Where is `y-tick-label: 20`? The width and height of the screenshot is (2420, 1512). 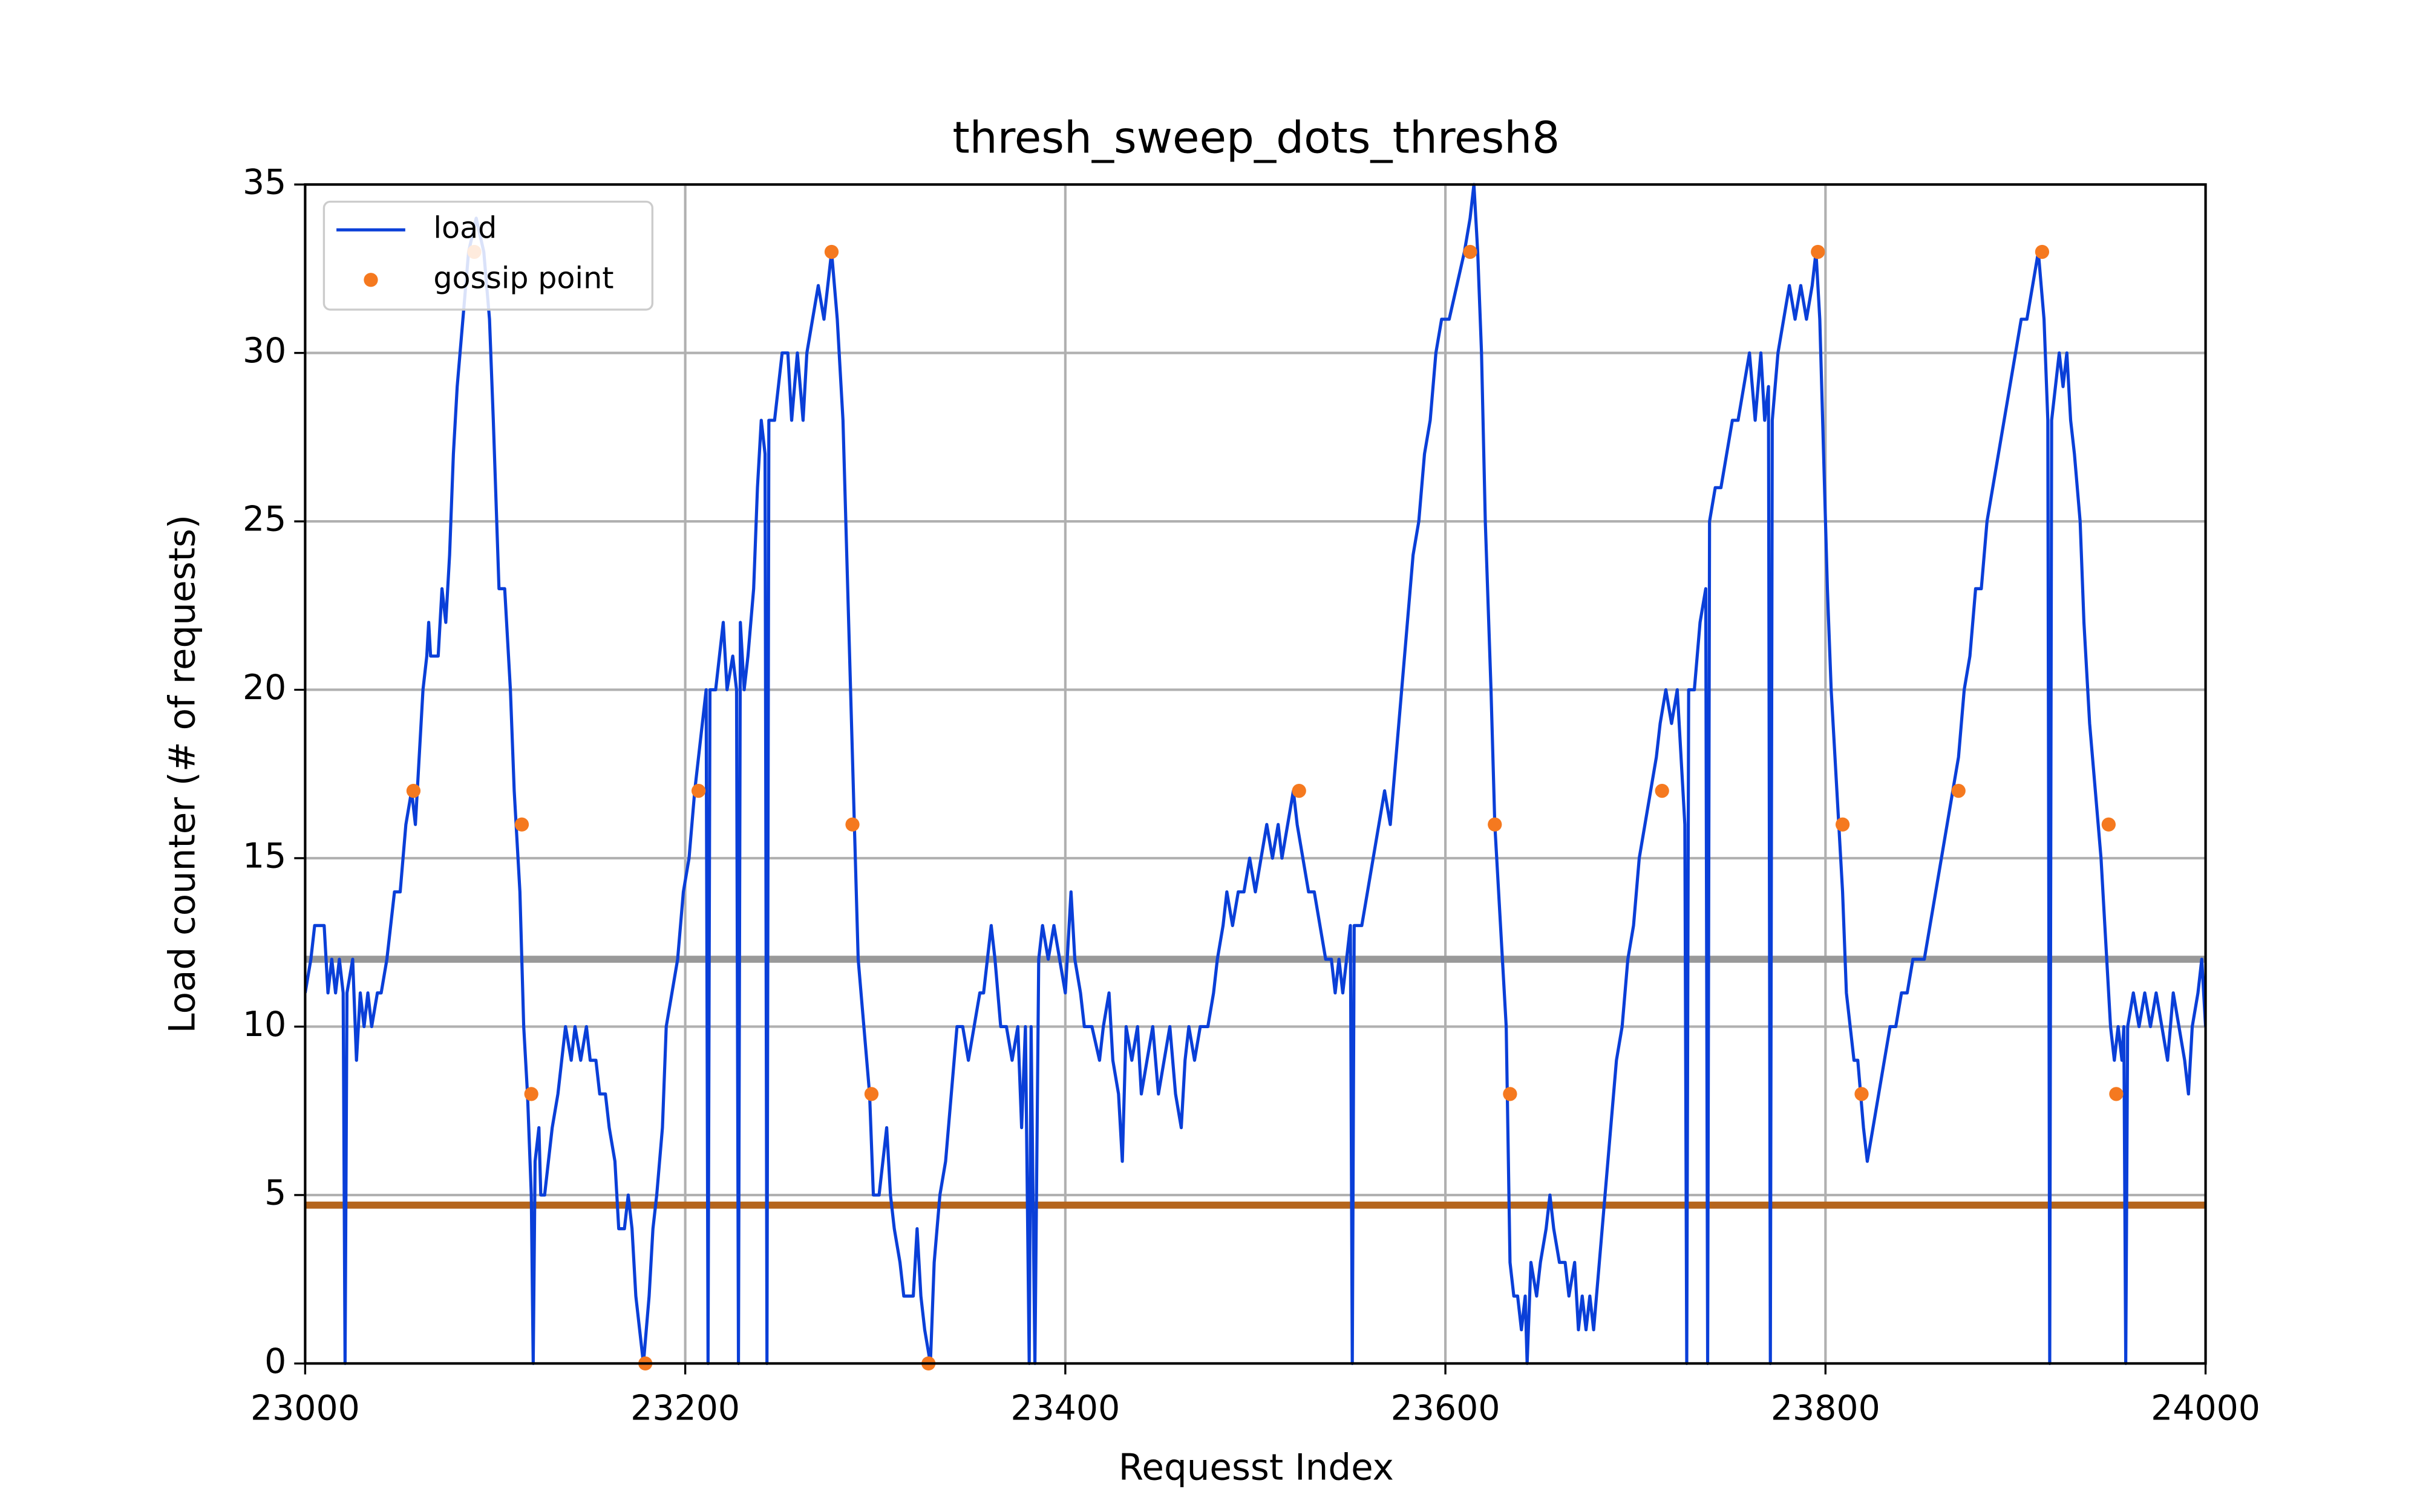 y-tick-label: 20 is located at coordinates (264, 688).